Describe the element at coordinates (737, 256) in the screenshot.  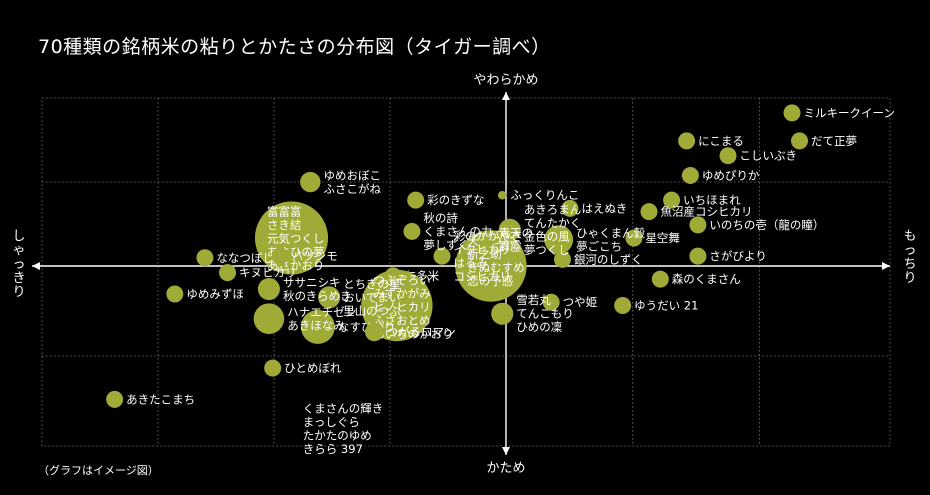
I see `data-label: さがびより` at that location.